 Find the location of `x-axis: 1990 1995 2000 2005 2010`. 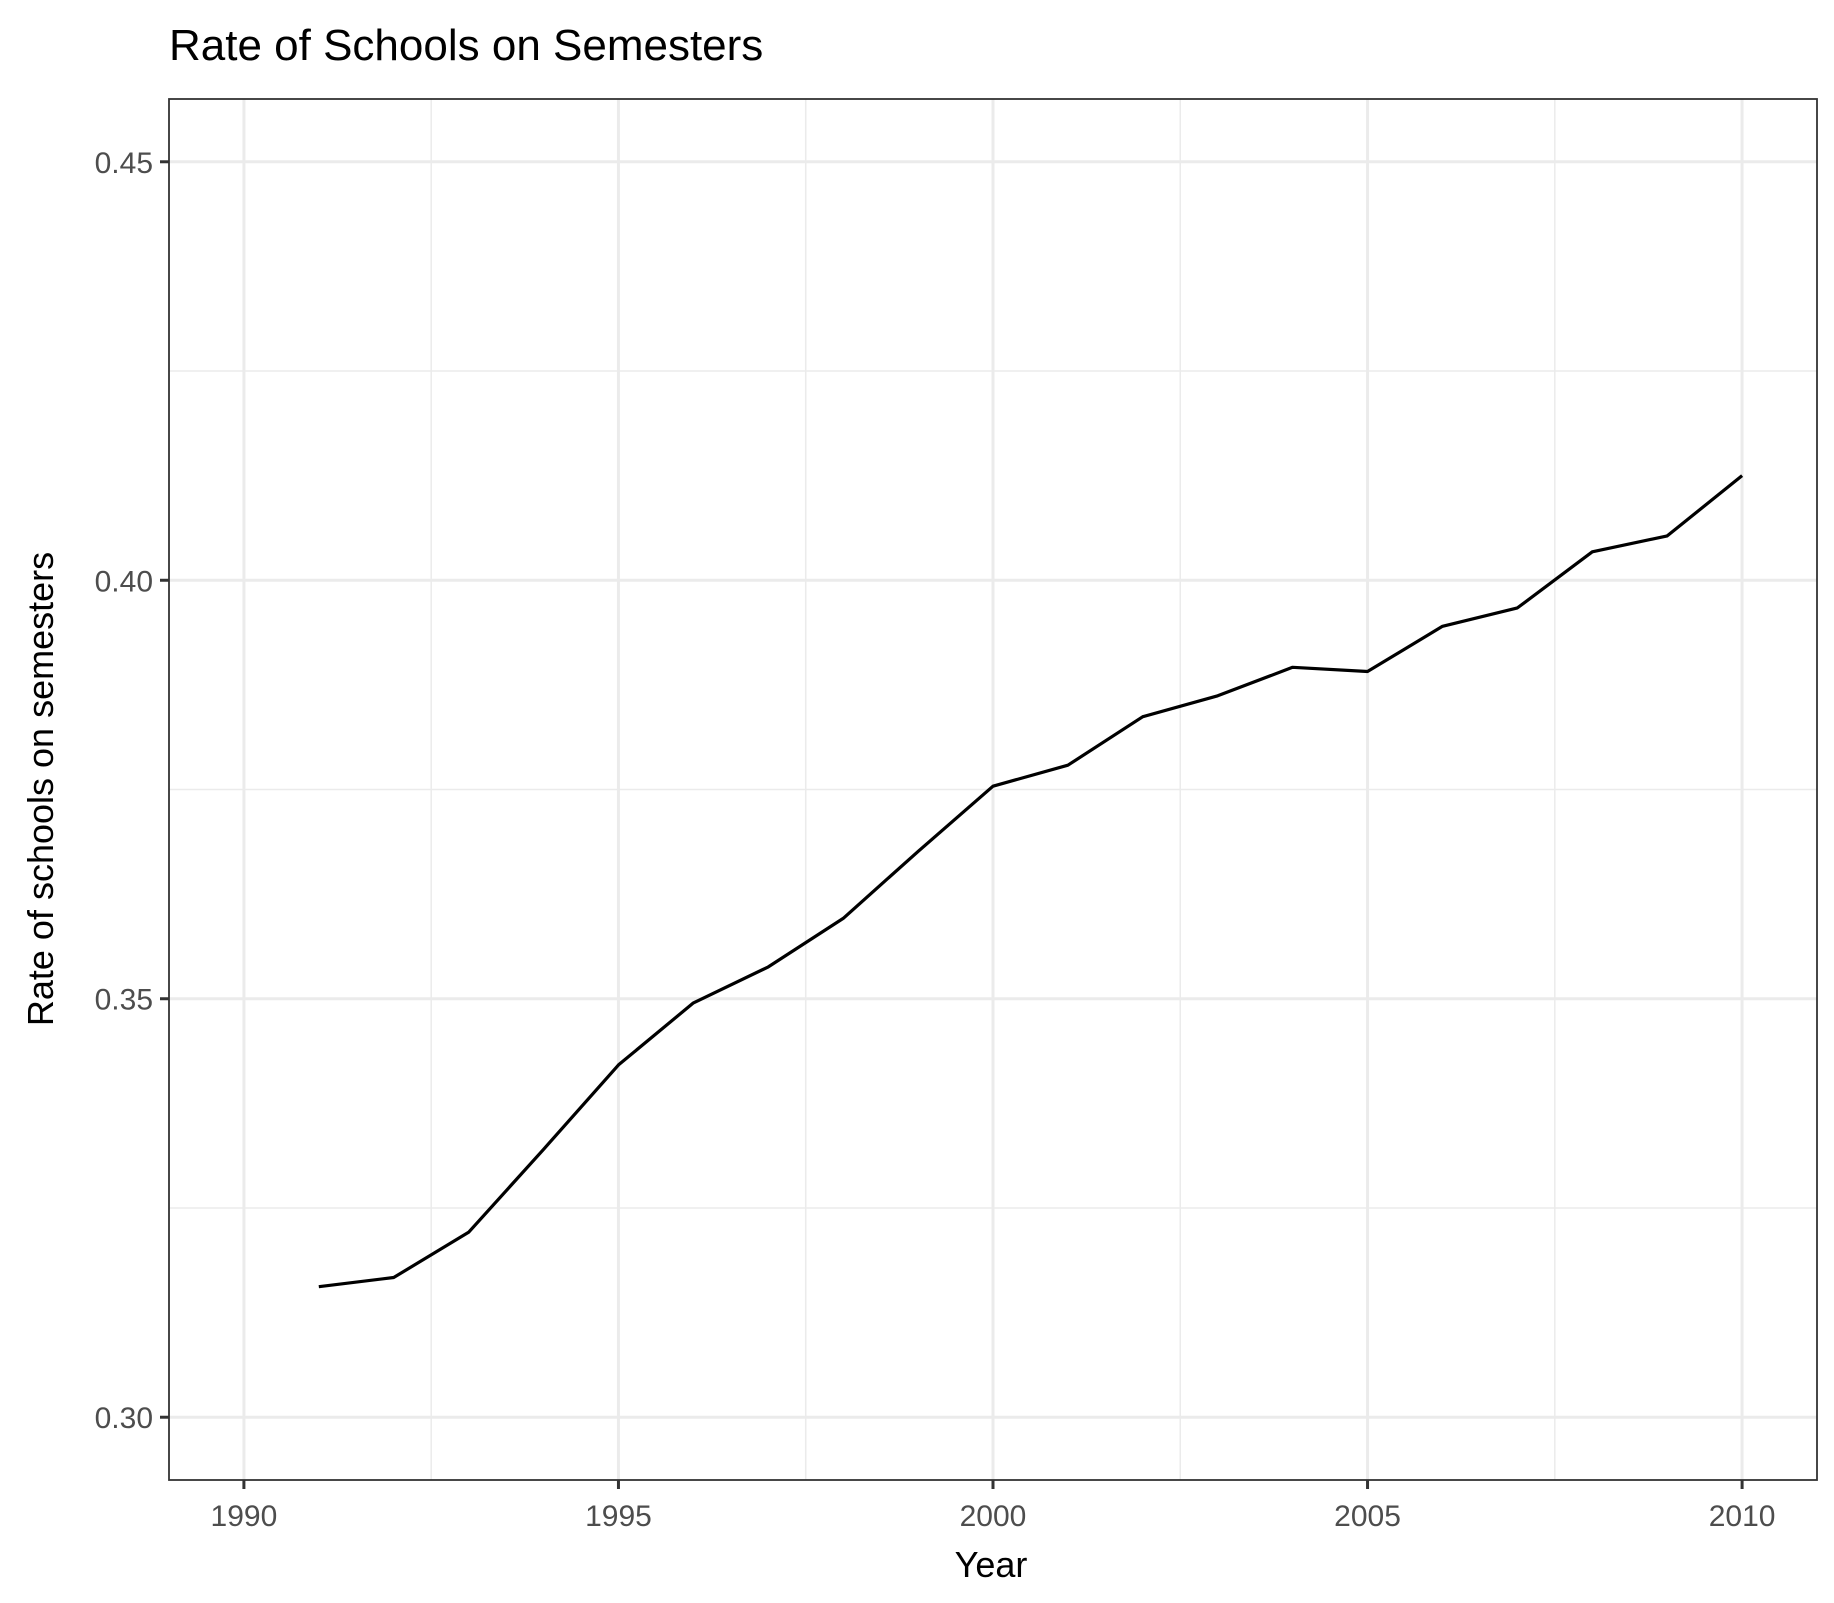

x-axis: 1990 1995 2000 2005 2010 is located at coordinates (993, 1506).